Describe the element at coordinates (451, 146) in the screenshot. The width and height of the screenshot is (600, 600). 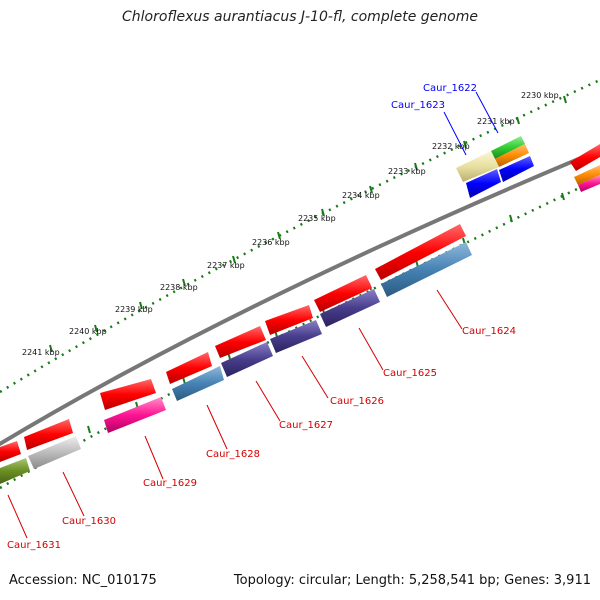
I see `kbp-label: 2232 kbp` at that location.